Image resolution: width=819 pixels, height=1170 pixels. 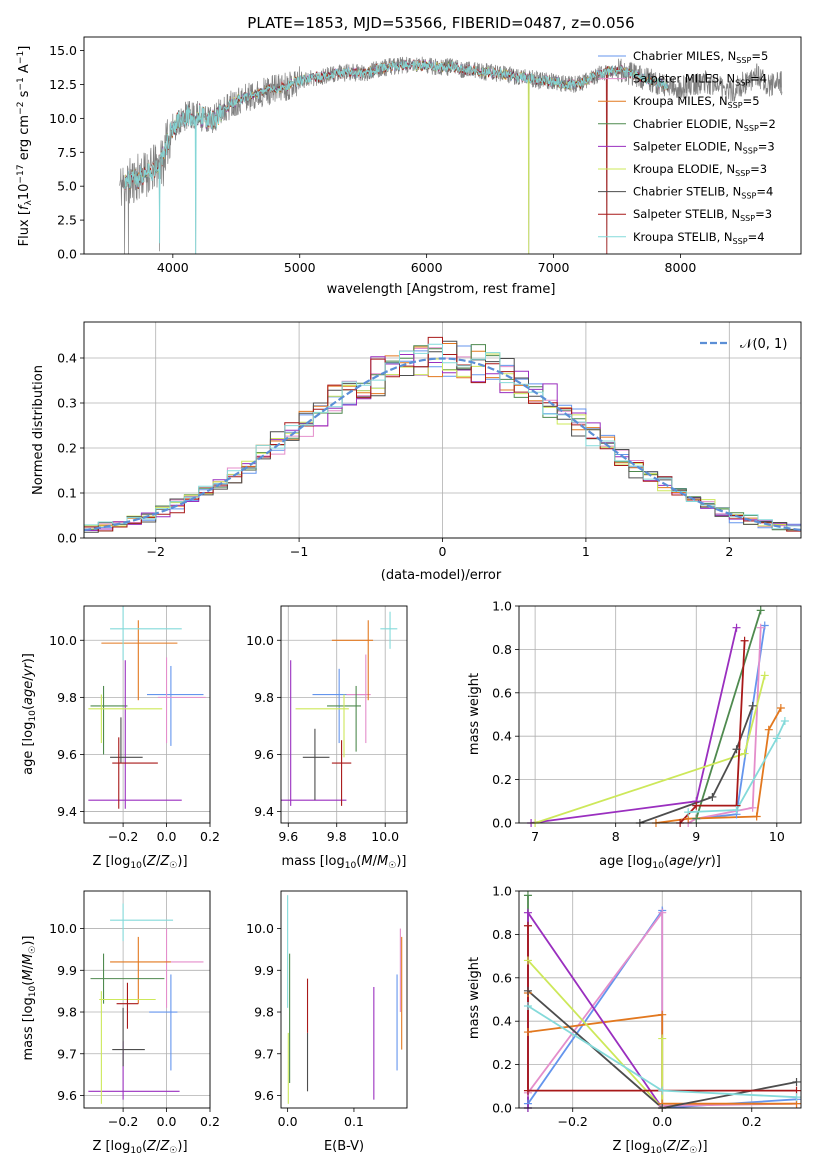 I want to click on y-tick-label: 9.6, so click(x=67, y=1095).